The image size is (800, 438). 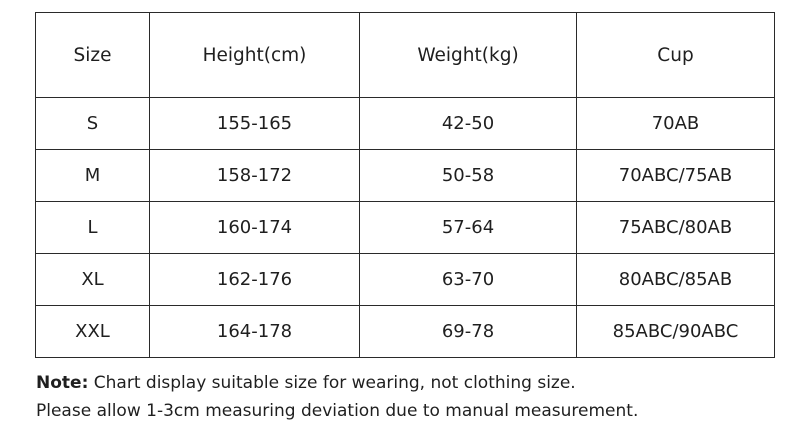 I want to click on cell-cup: 75ABC/80AB, so click(x=675, y=227).